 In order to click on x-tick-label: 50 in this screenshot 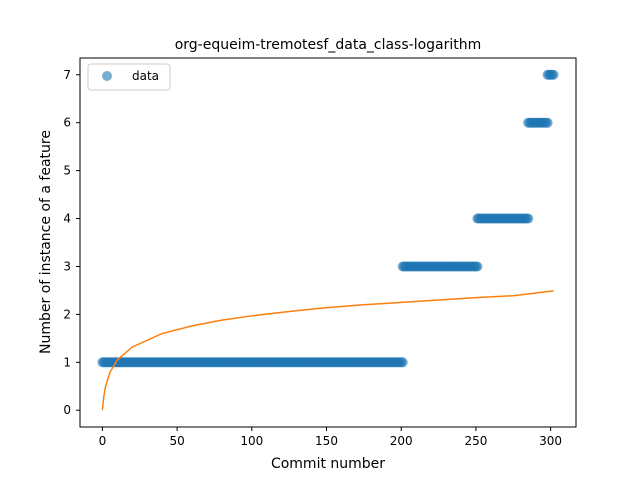, I will do `click(176, 441)`.